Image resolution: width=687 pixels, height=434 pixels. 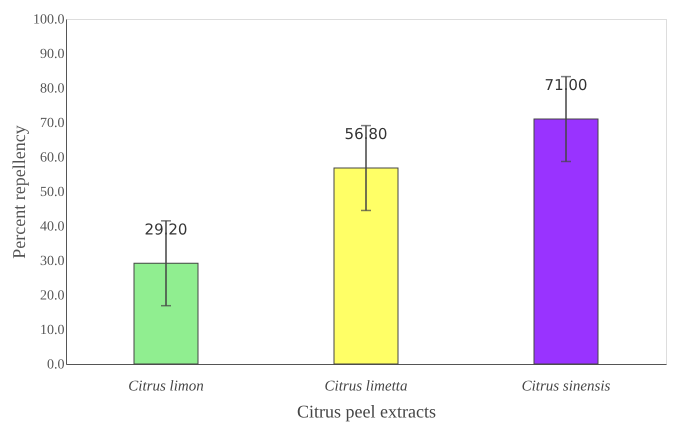 What do you see at coordinates (52, 123) in the screenshot?
I see `y-tick-label: 70.0` at bounding box center [52, 123].